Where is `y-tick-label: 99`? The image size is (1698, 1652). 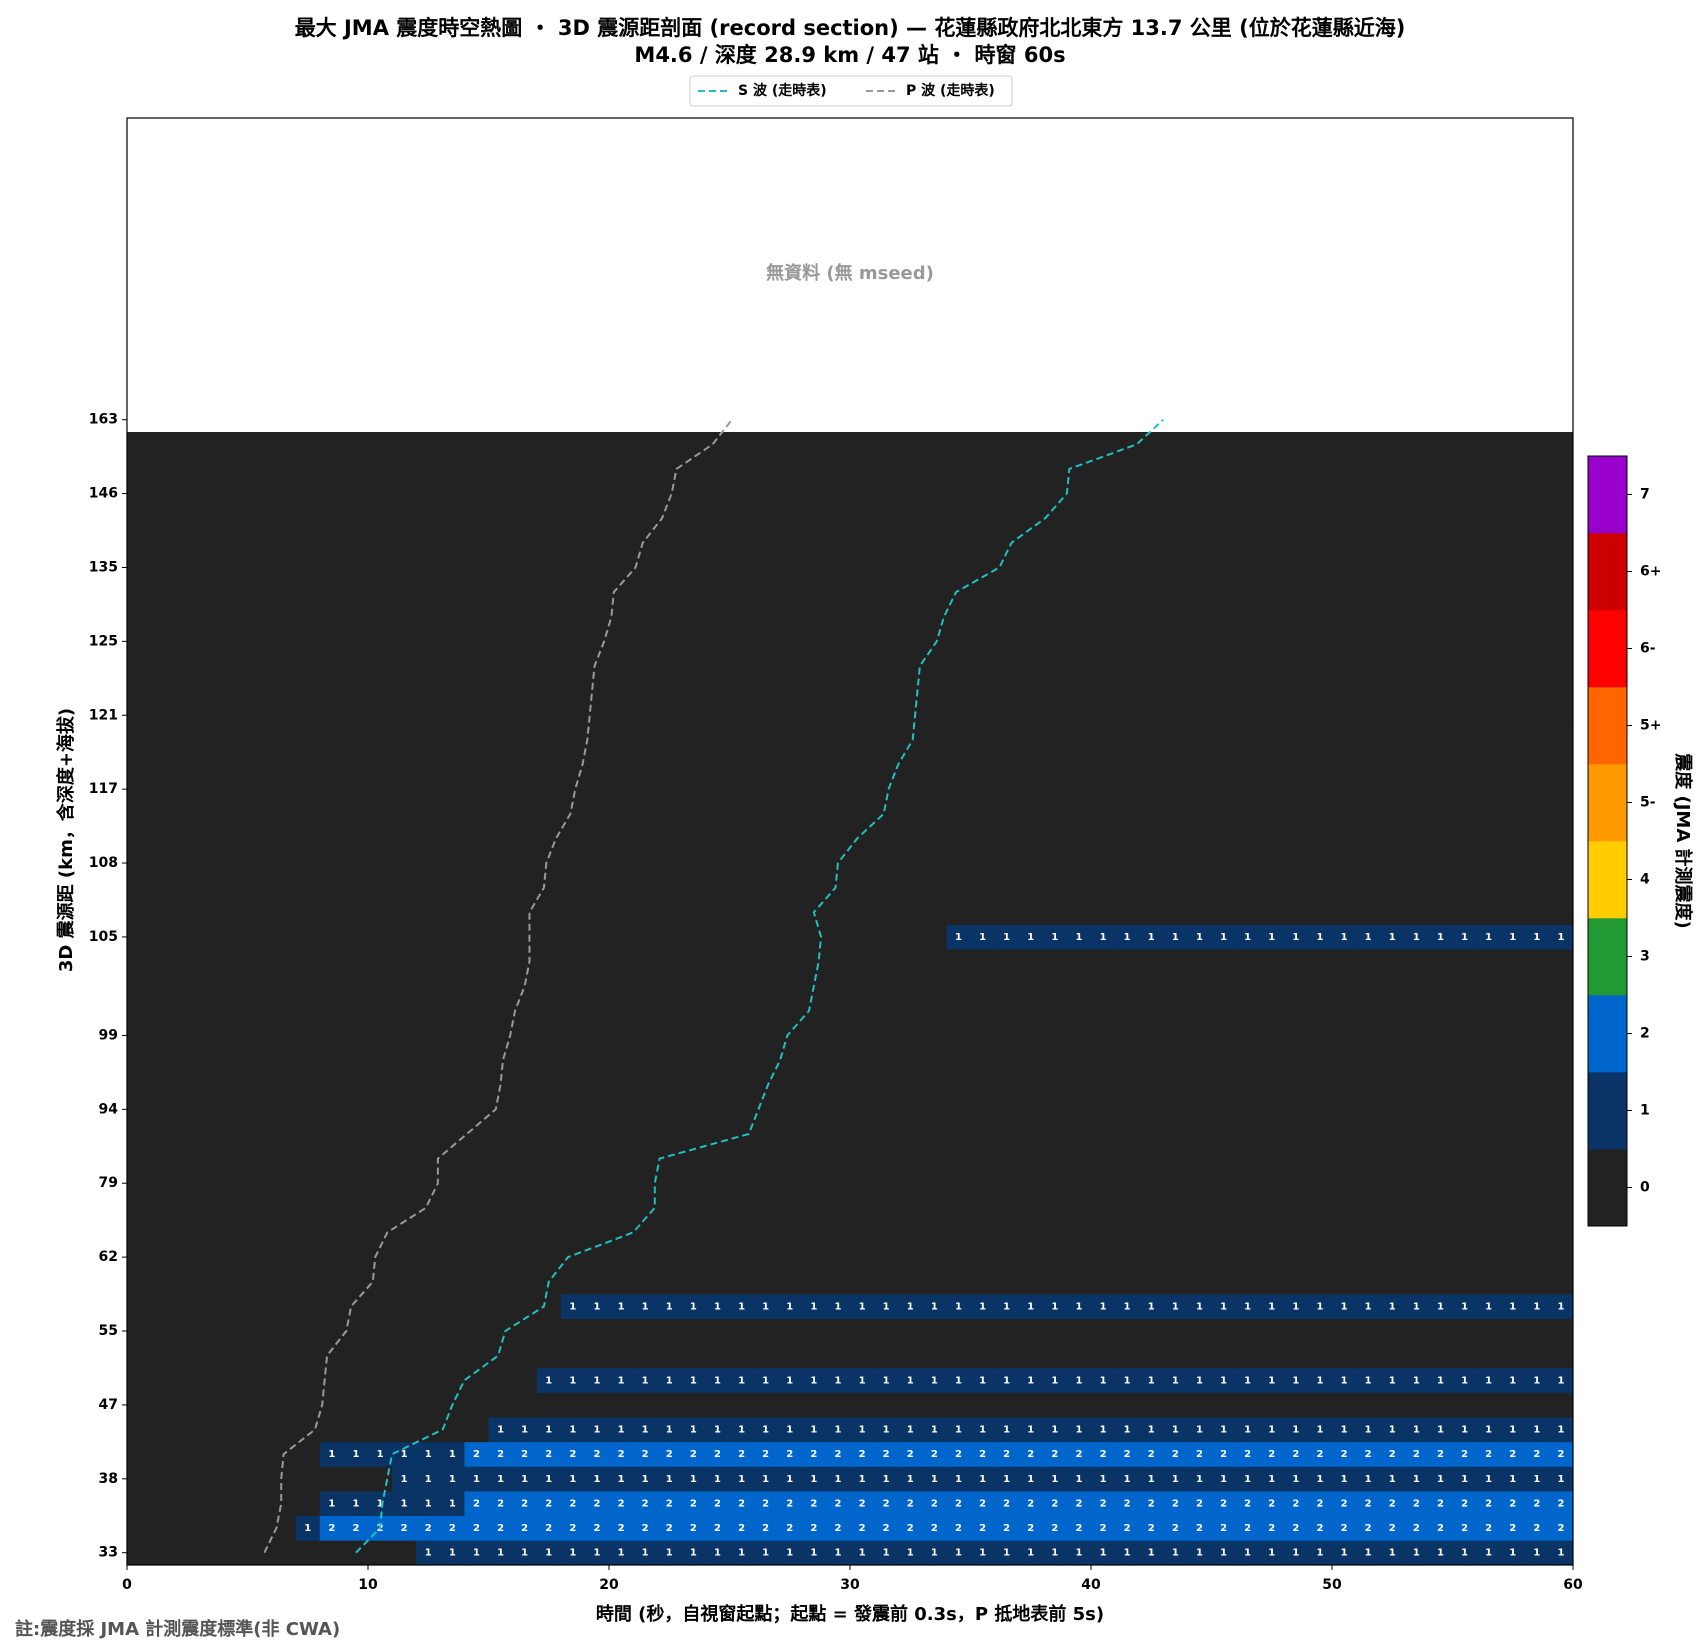 y-tick-label: 99 is located at coordinates (108, 1035).